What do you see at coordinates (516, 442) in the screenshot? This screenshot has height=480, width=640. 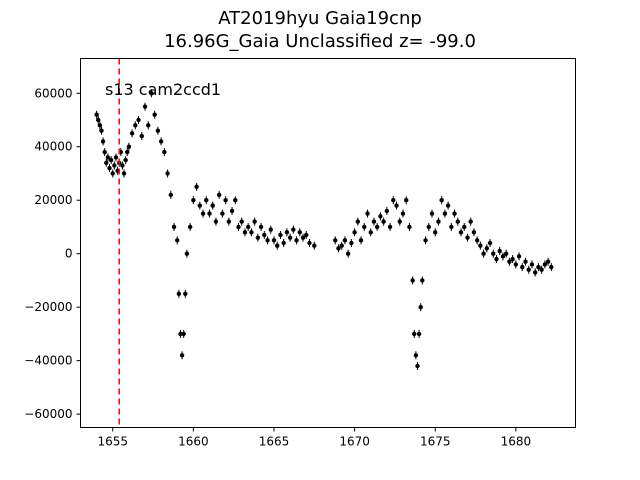 I see `x-tick-label: 1680` at bounding box center [516, 442].